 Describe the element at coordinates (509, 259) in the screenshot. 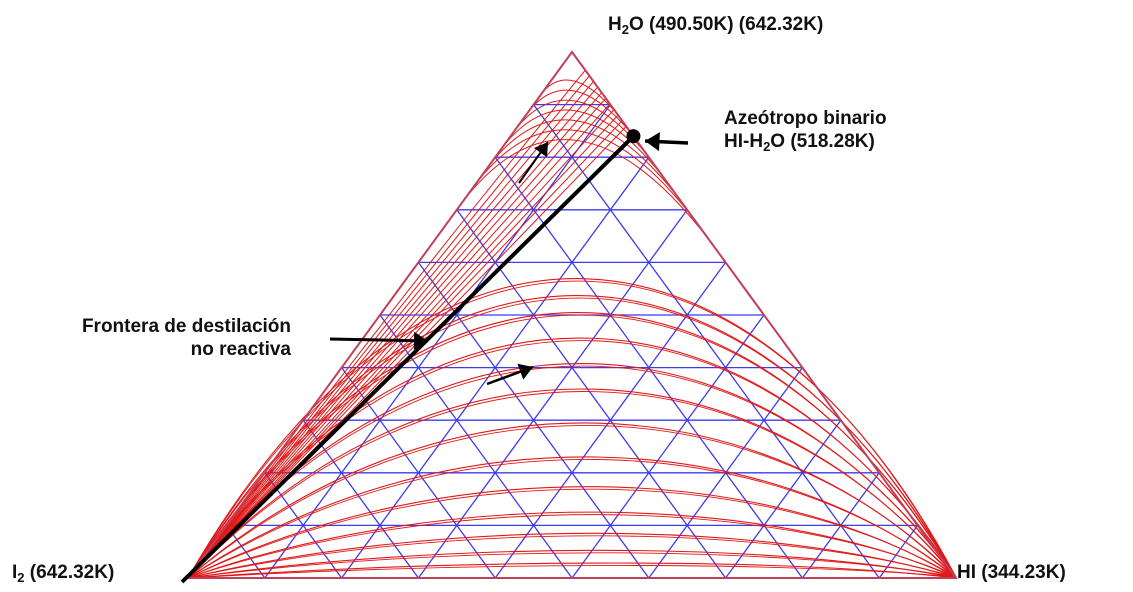

I see `direction-arrows` at that location.